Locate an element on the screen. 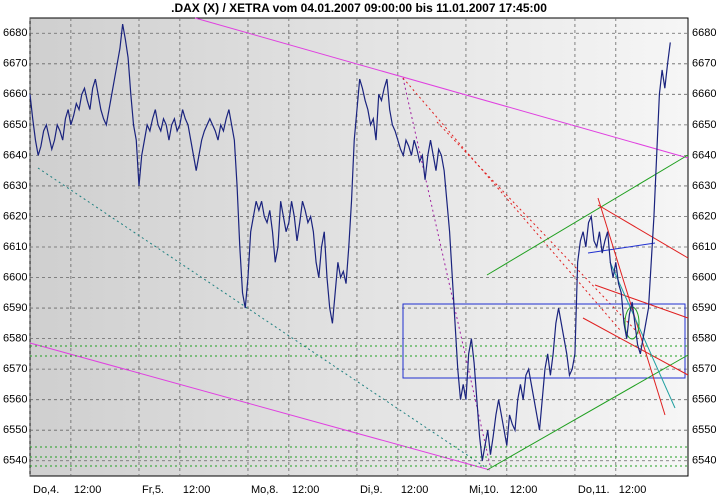  marker-ellipse is located at coordinates (632, 323).